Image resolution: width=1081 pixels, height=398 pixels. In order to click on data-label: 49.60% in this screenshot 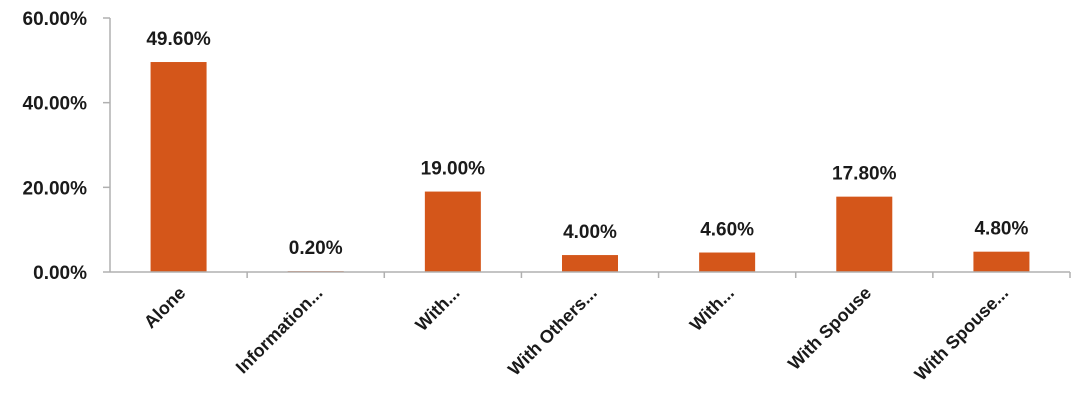, I will do `click(178, 39)`.